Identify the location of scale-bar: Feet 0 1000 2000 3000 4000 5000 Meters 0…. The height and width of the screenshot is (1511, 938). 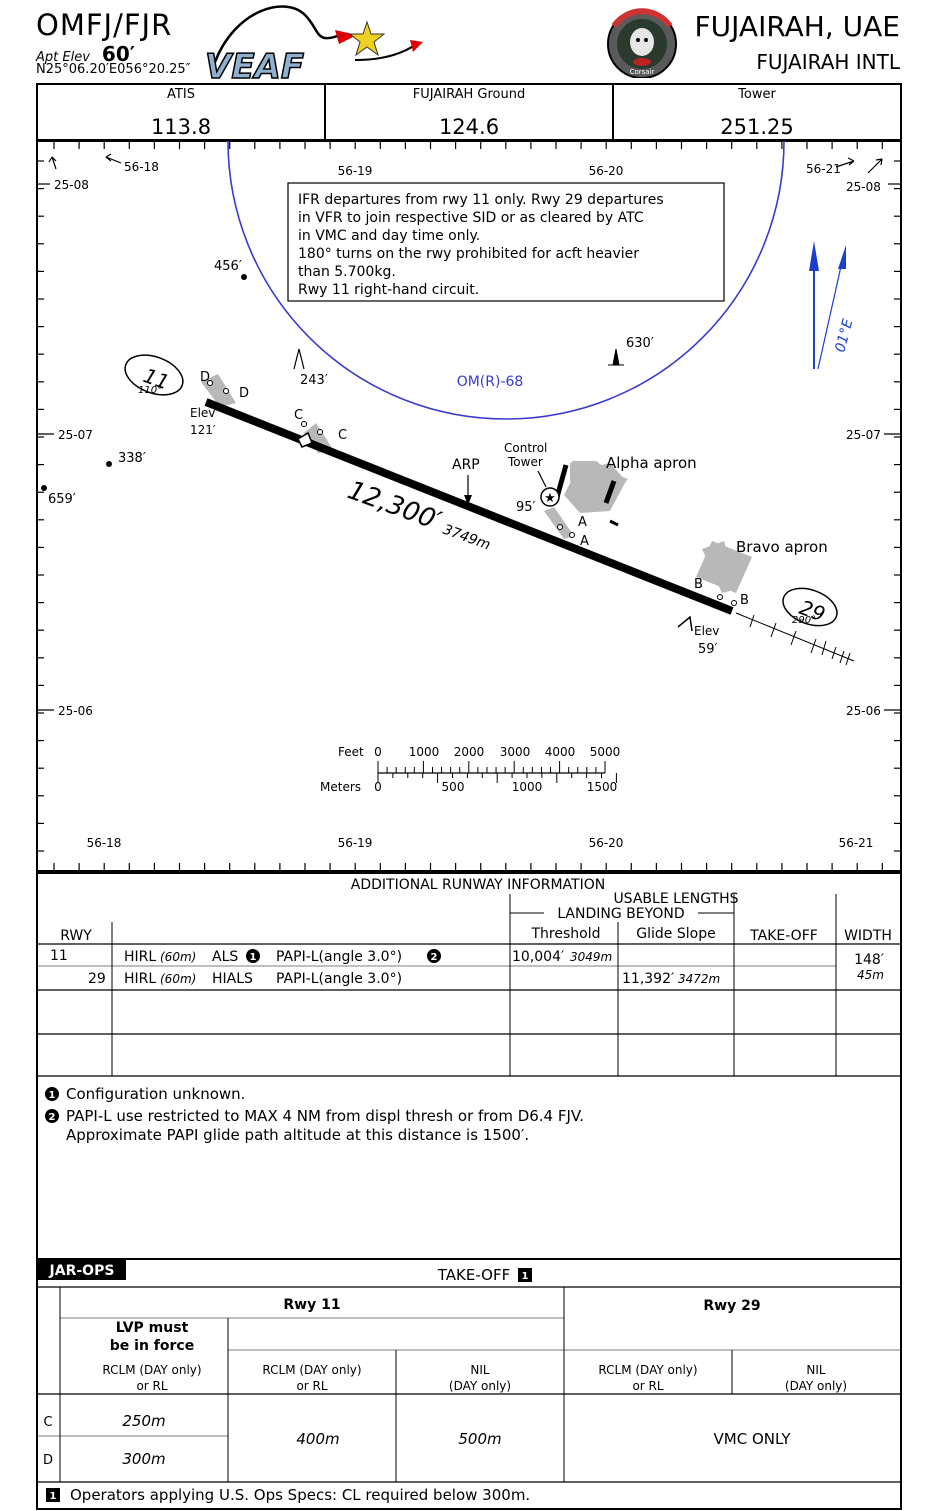
(470, 769).